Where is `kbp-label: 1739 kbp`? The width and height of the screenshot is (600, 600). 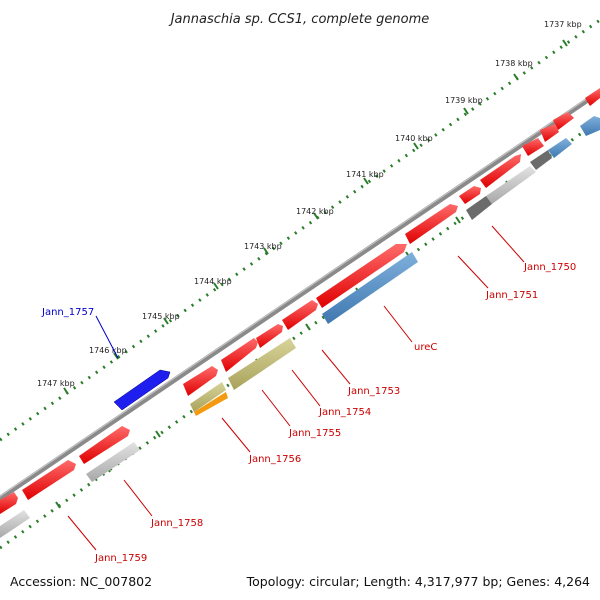 kbp-label: 1739 kbp is located at coordinates (464, 100).